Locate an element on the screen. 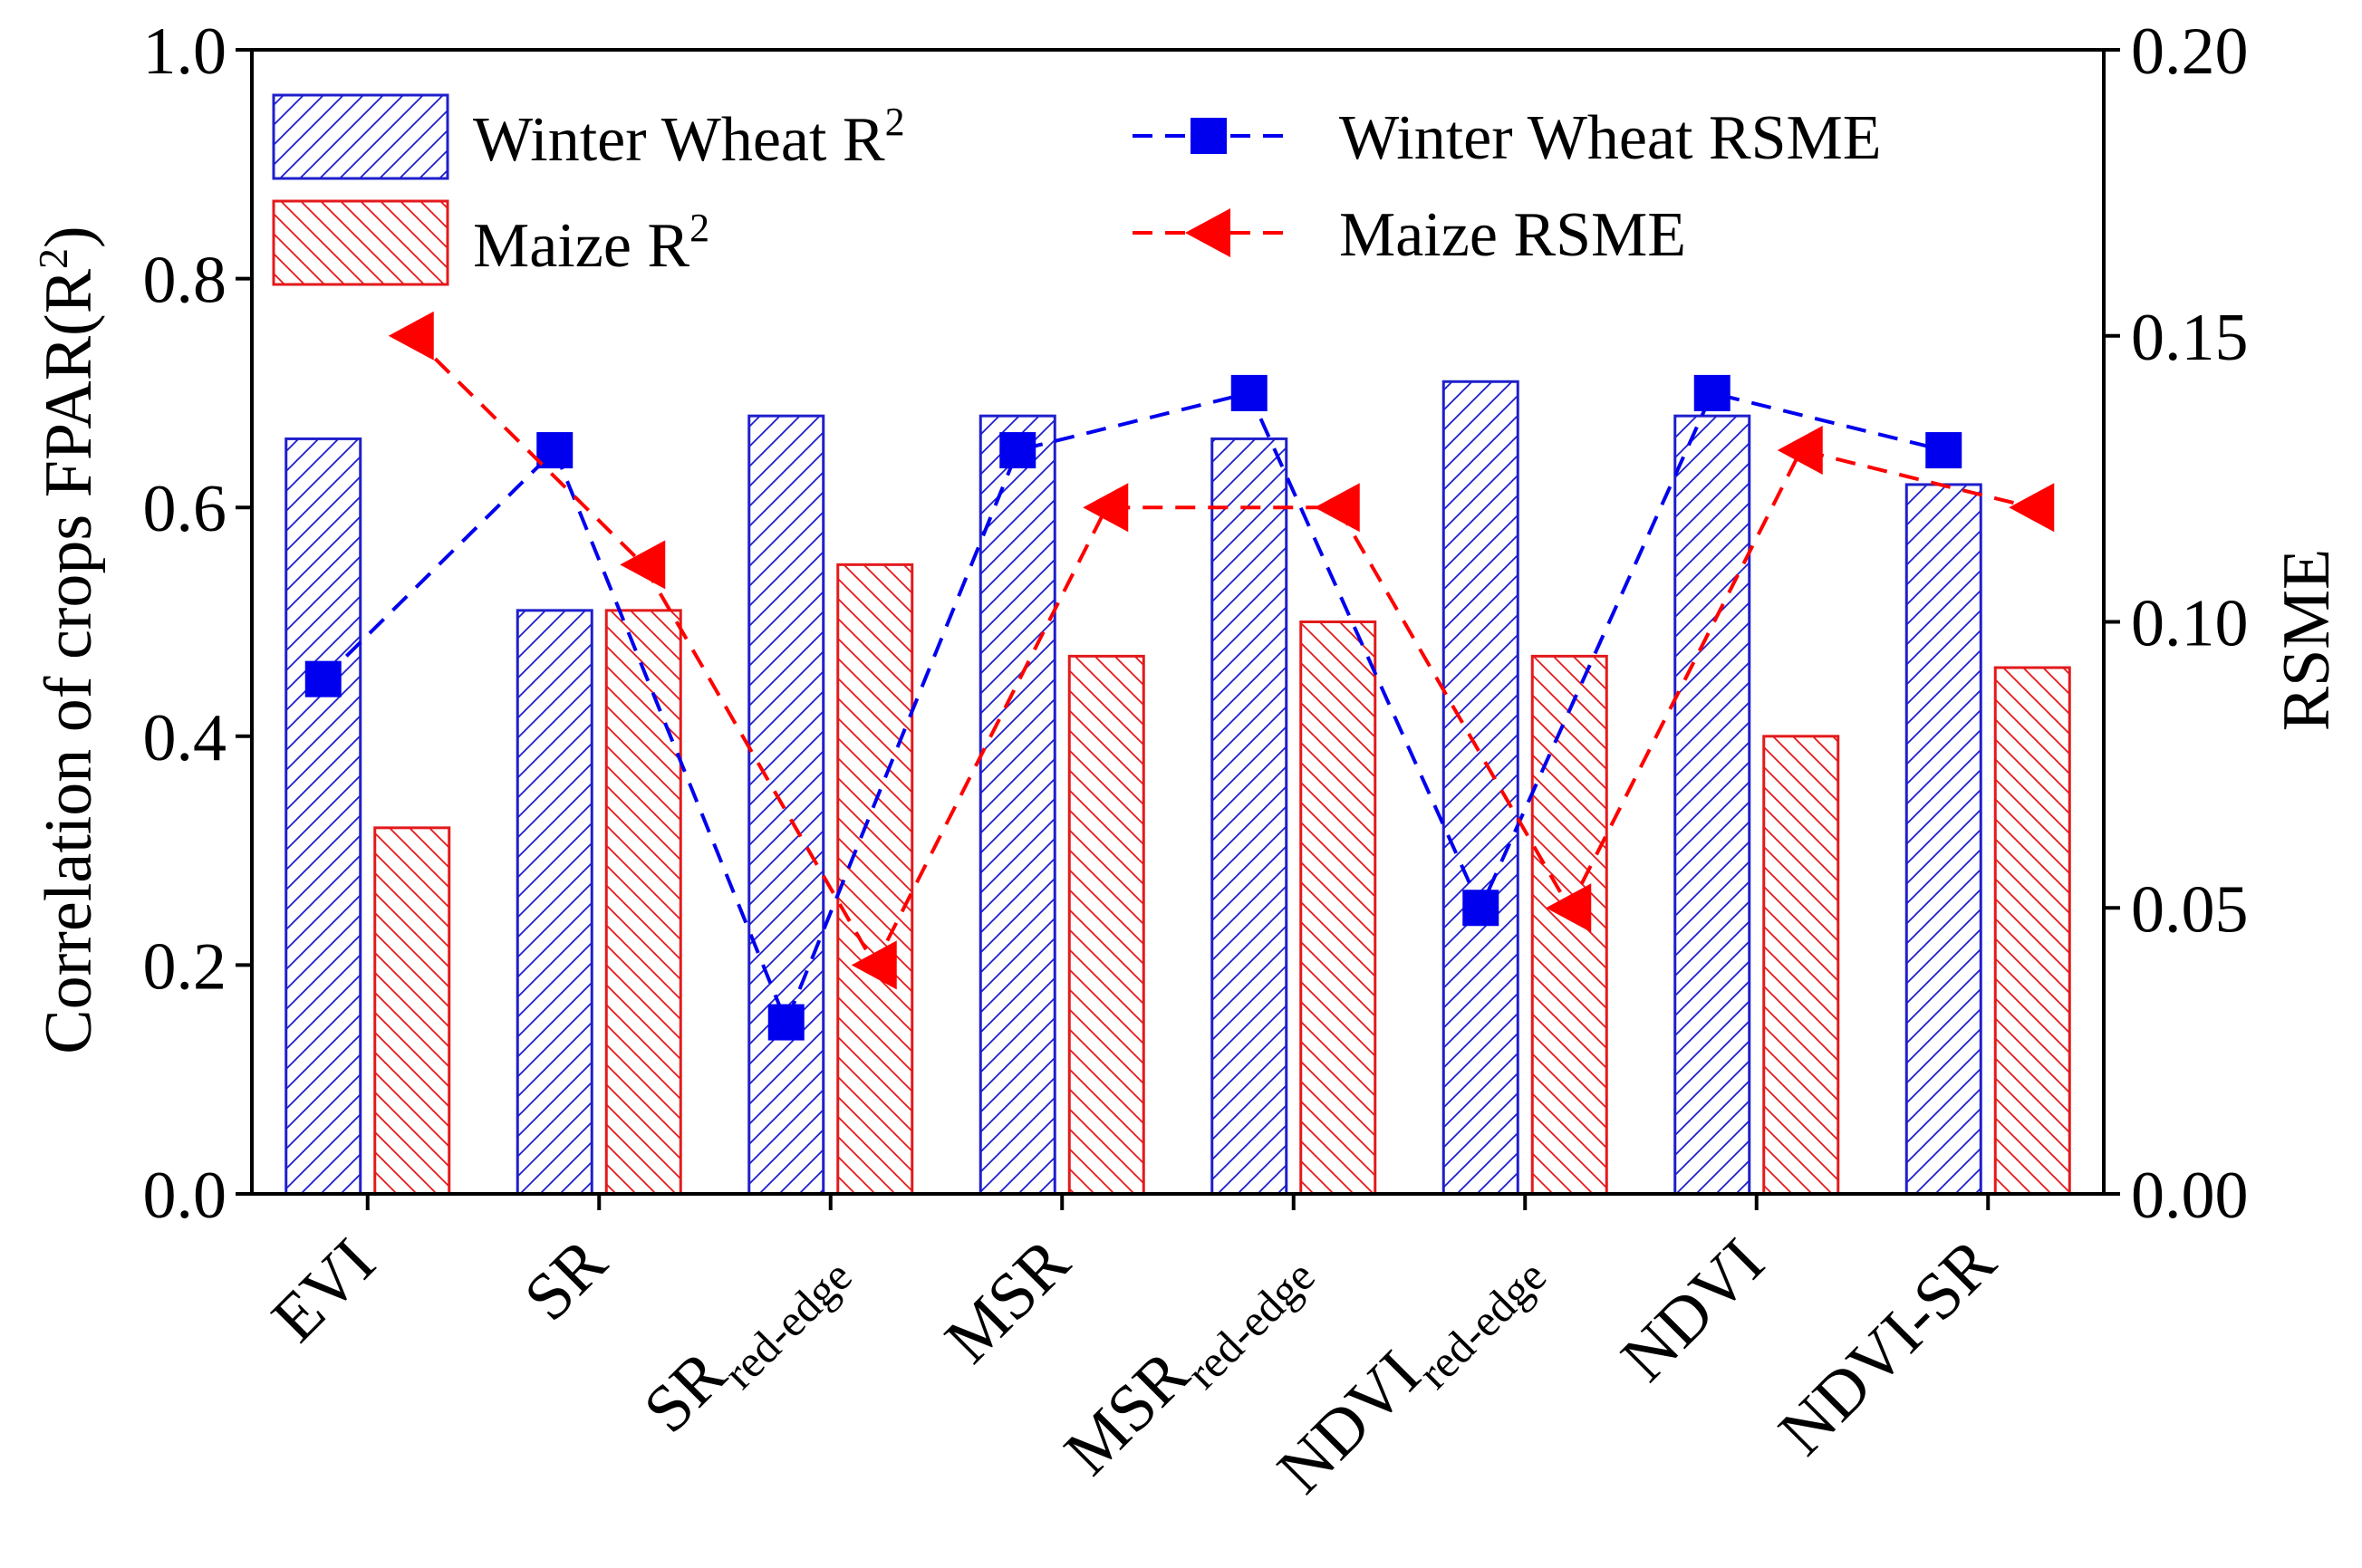  legend-swatch-wheat-r2 is located at coordinates (360, 136).